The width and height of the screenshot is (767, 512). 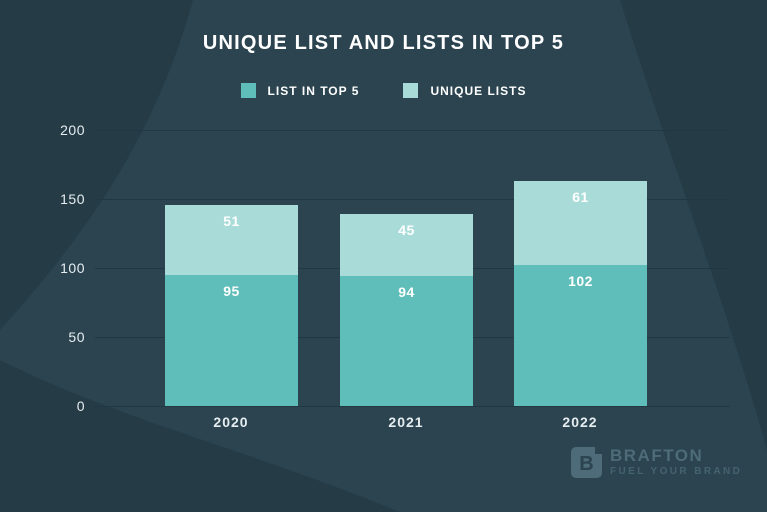 I want to click on bar-2021-unique-lists: 45, so click(x=406, y=245).